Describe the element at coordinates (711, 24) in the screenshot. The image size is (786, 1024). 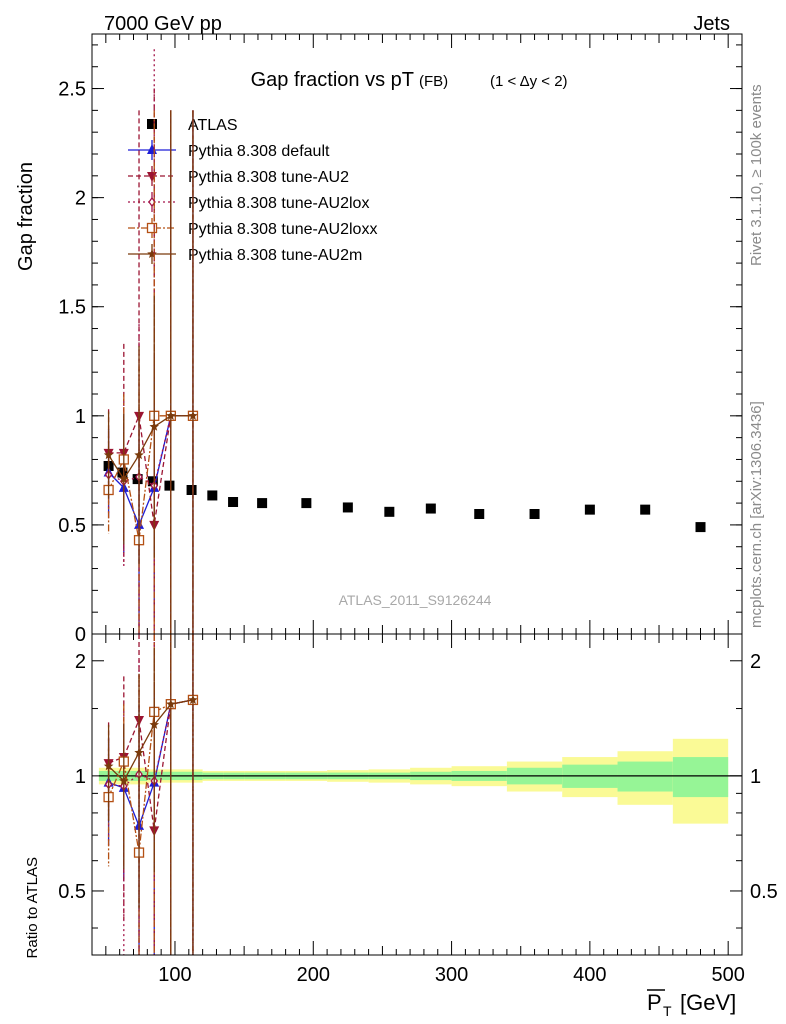
I see `header-right-label: Jets` at that location.